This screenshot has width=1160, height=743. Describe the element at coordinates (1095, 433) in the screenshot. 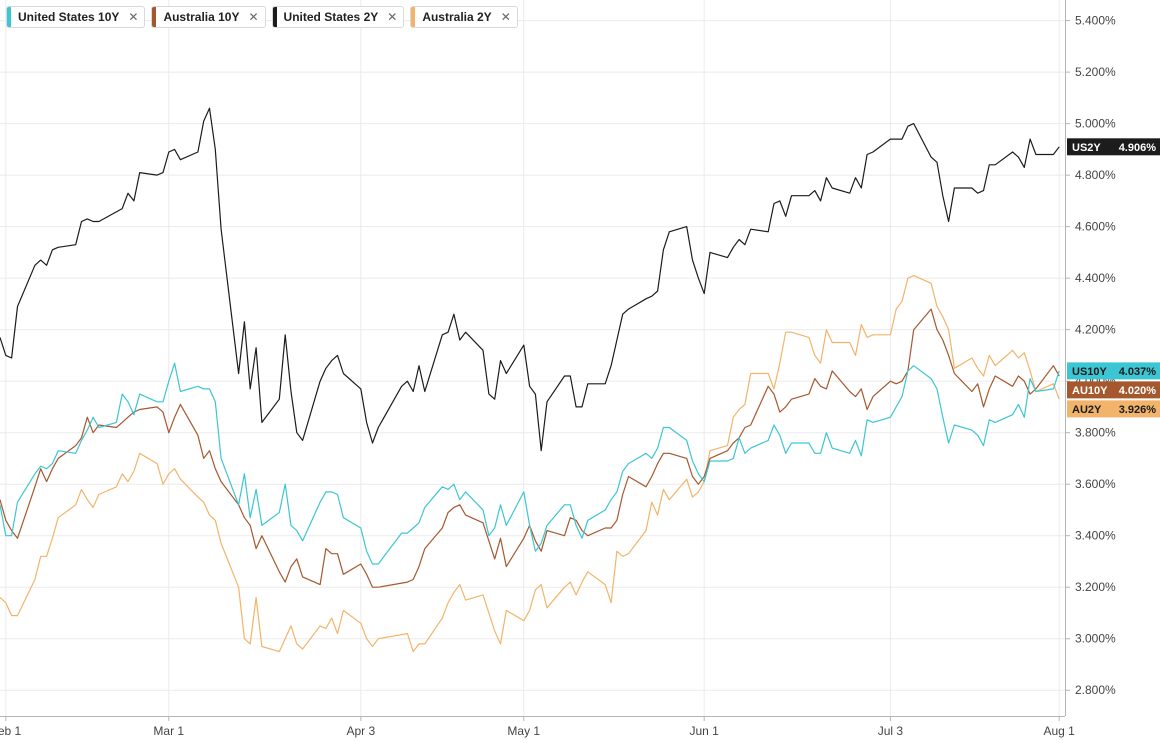

I see `y-tick-label: 3.800%` at that location.